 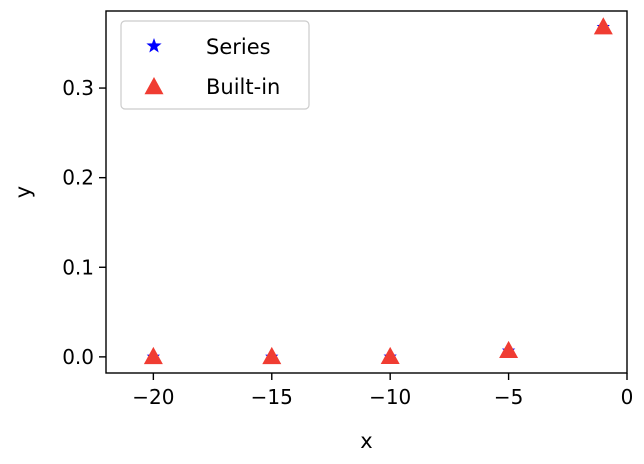 What do you see at coordinates (23, 192) in the screenshot?
I see `y-axis-label: y` at bounding box center [23, 192].